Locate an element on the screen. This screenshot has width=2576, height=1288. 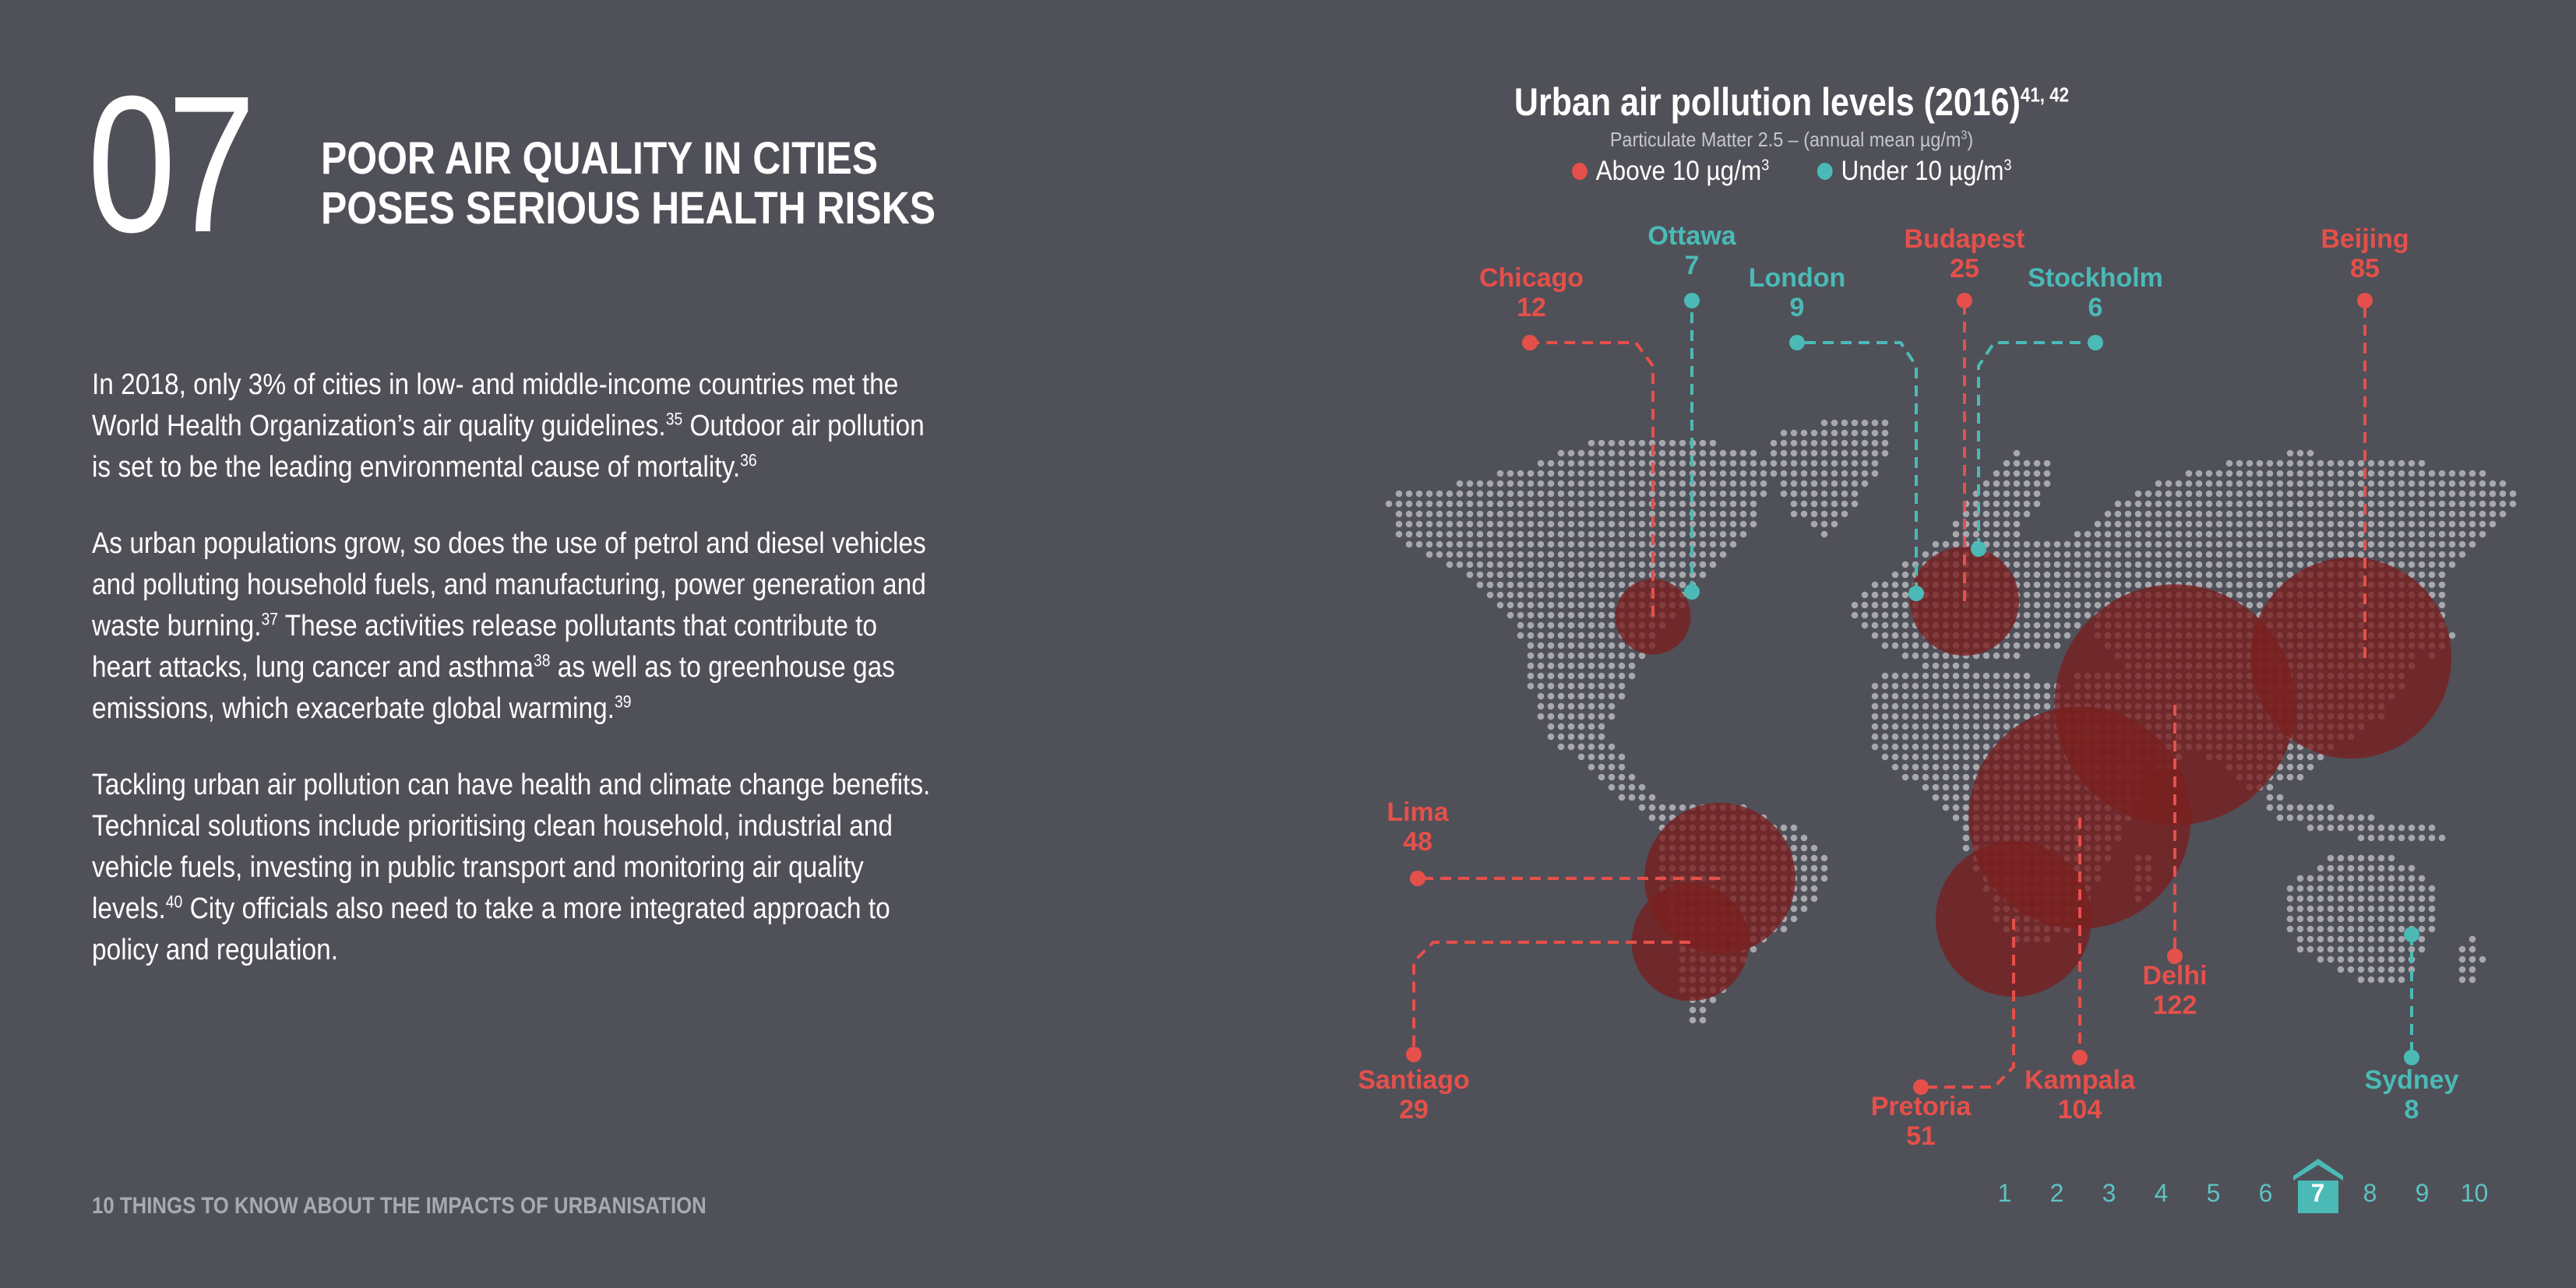
endpoint-santiago is located at coordinates (1414, 1054).